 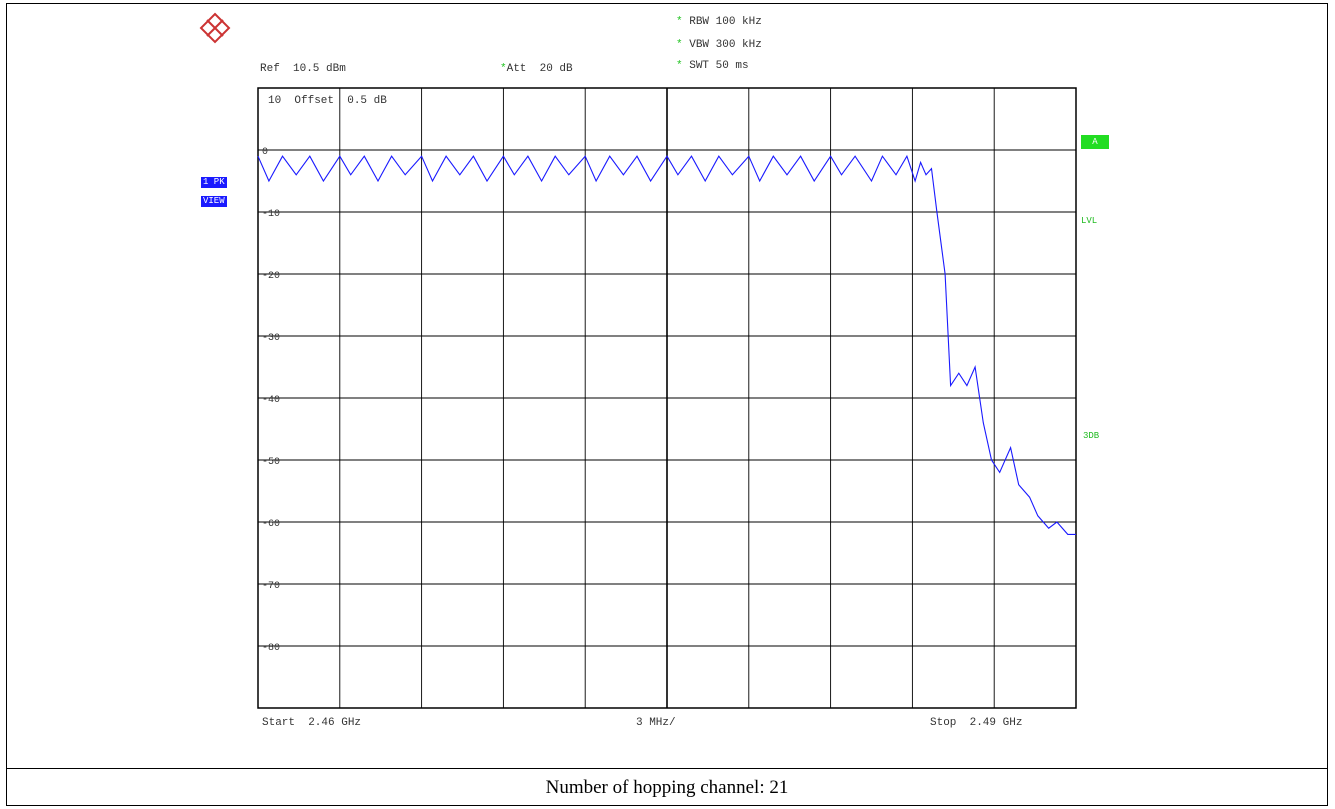 I want to click on swt-star: *, so click(x=679, y=66).